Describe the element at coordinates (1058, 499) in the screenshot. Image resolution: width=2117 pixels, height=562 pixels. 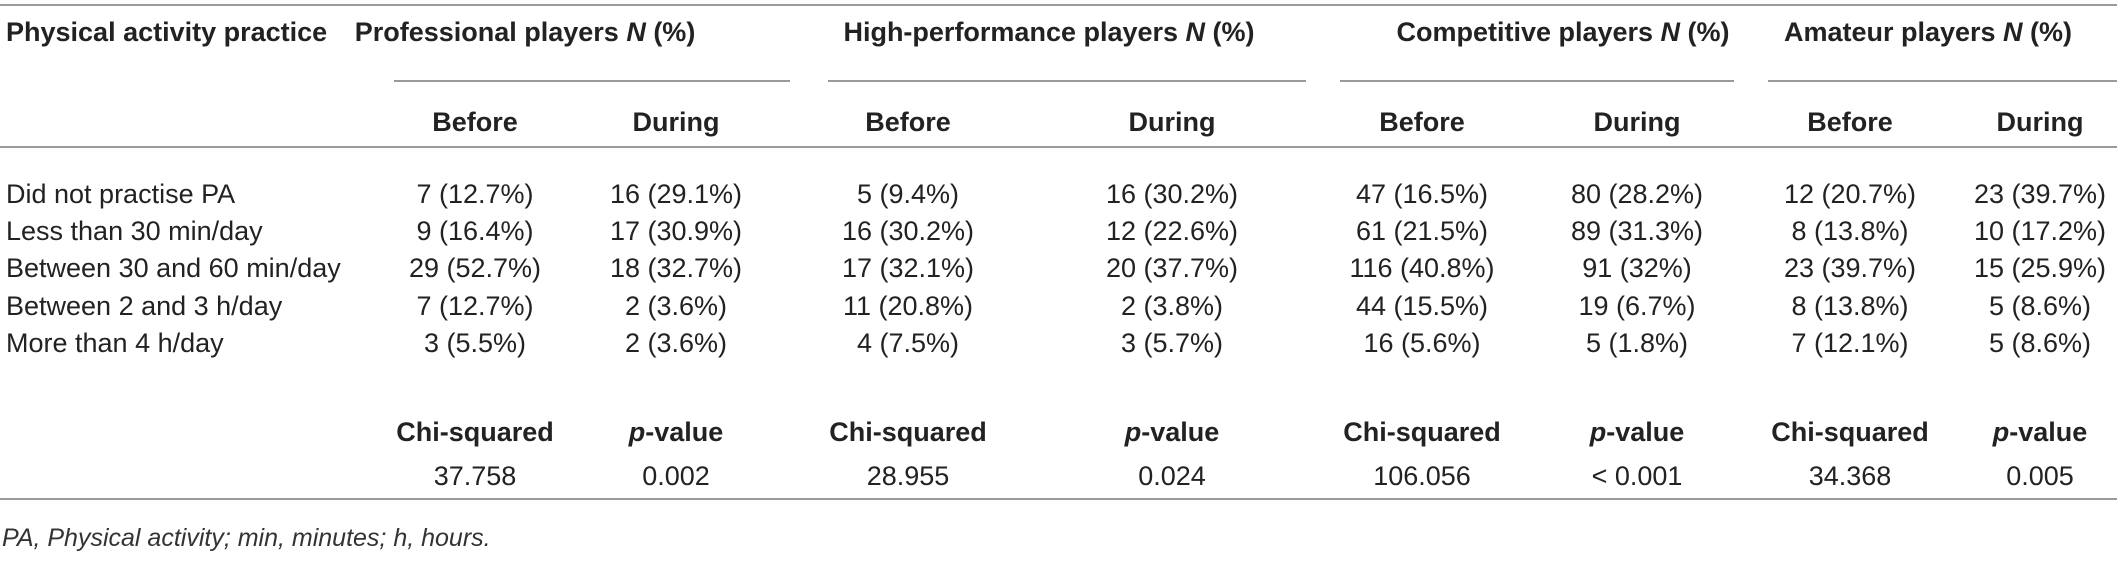
I see `table-bottom-rule` at that location.